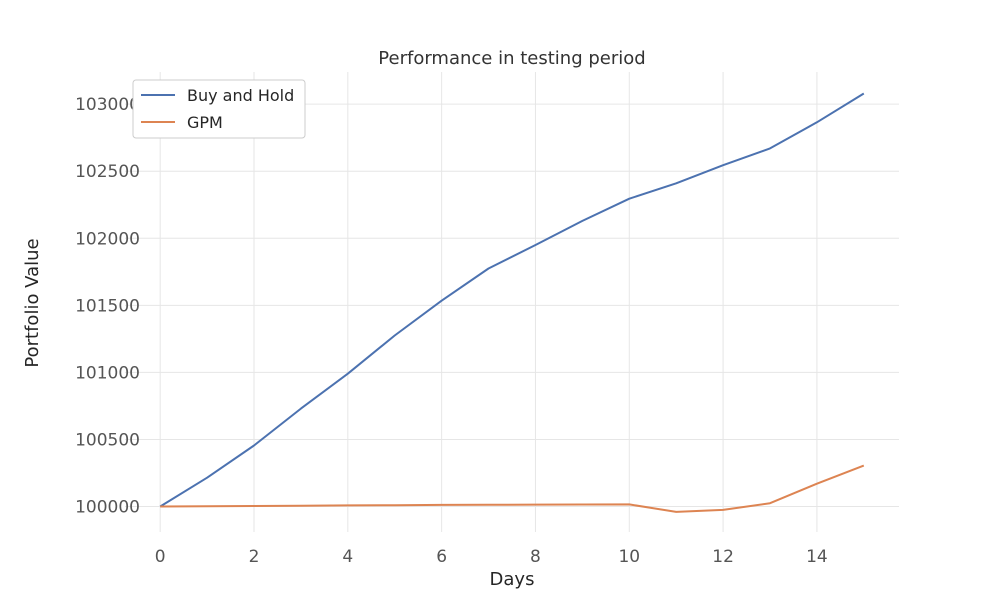 This screenshot has height=600, width=1000. I want to click on legend-box, so click(219, 109).